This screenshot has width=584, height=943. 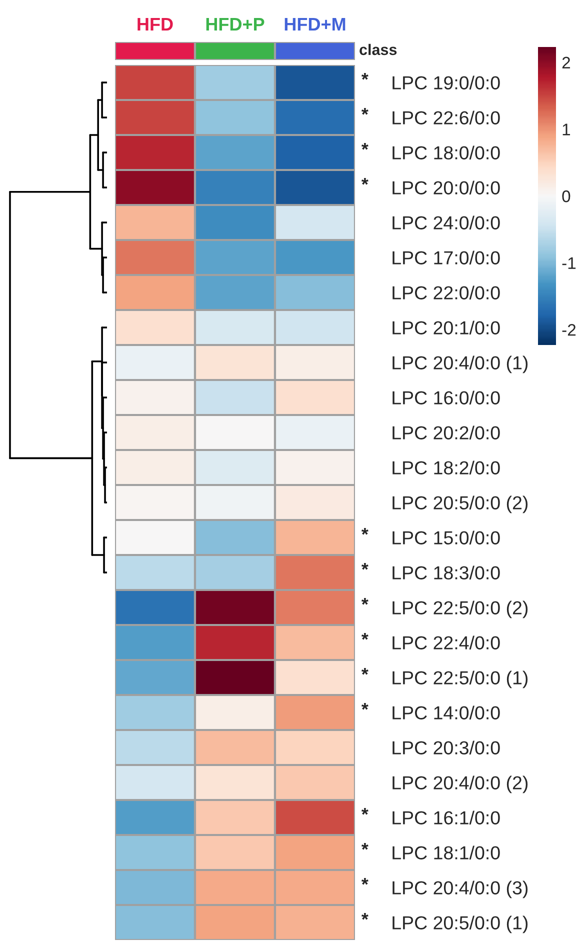 I want to click on y-tick-label: LPC 18:3/0:0, so click(x=446, y=573).